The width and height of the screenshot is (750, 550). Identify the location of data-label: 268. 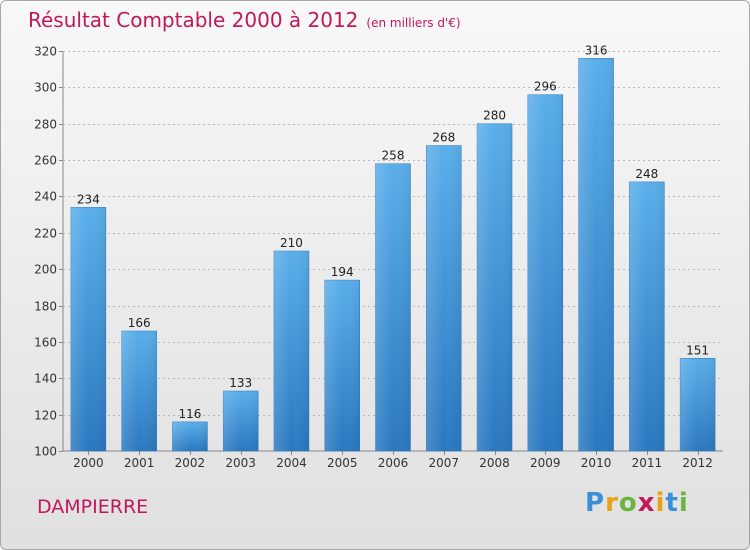
(443, 138).